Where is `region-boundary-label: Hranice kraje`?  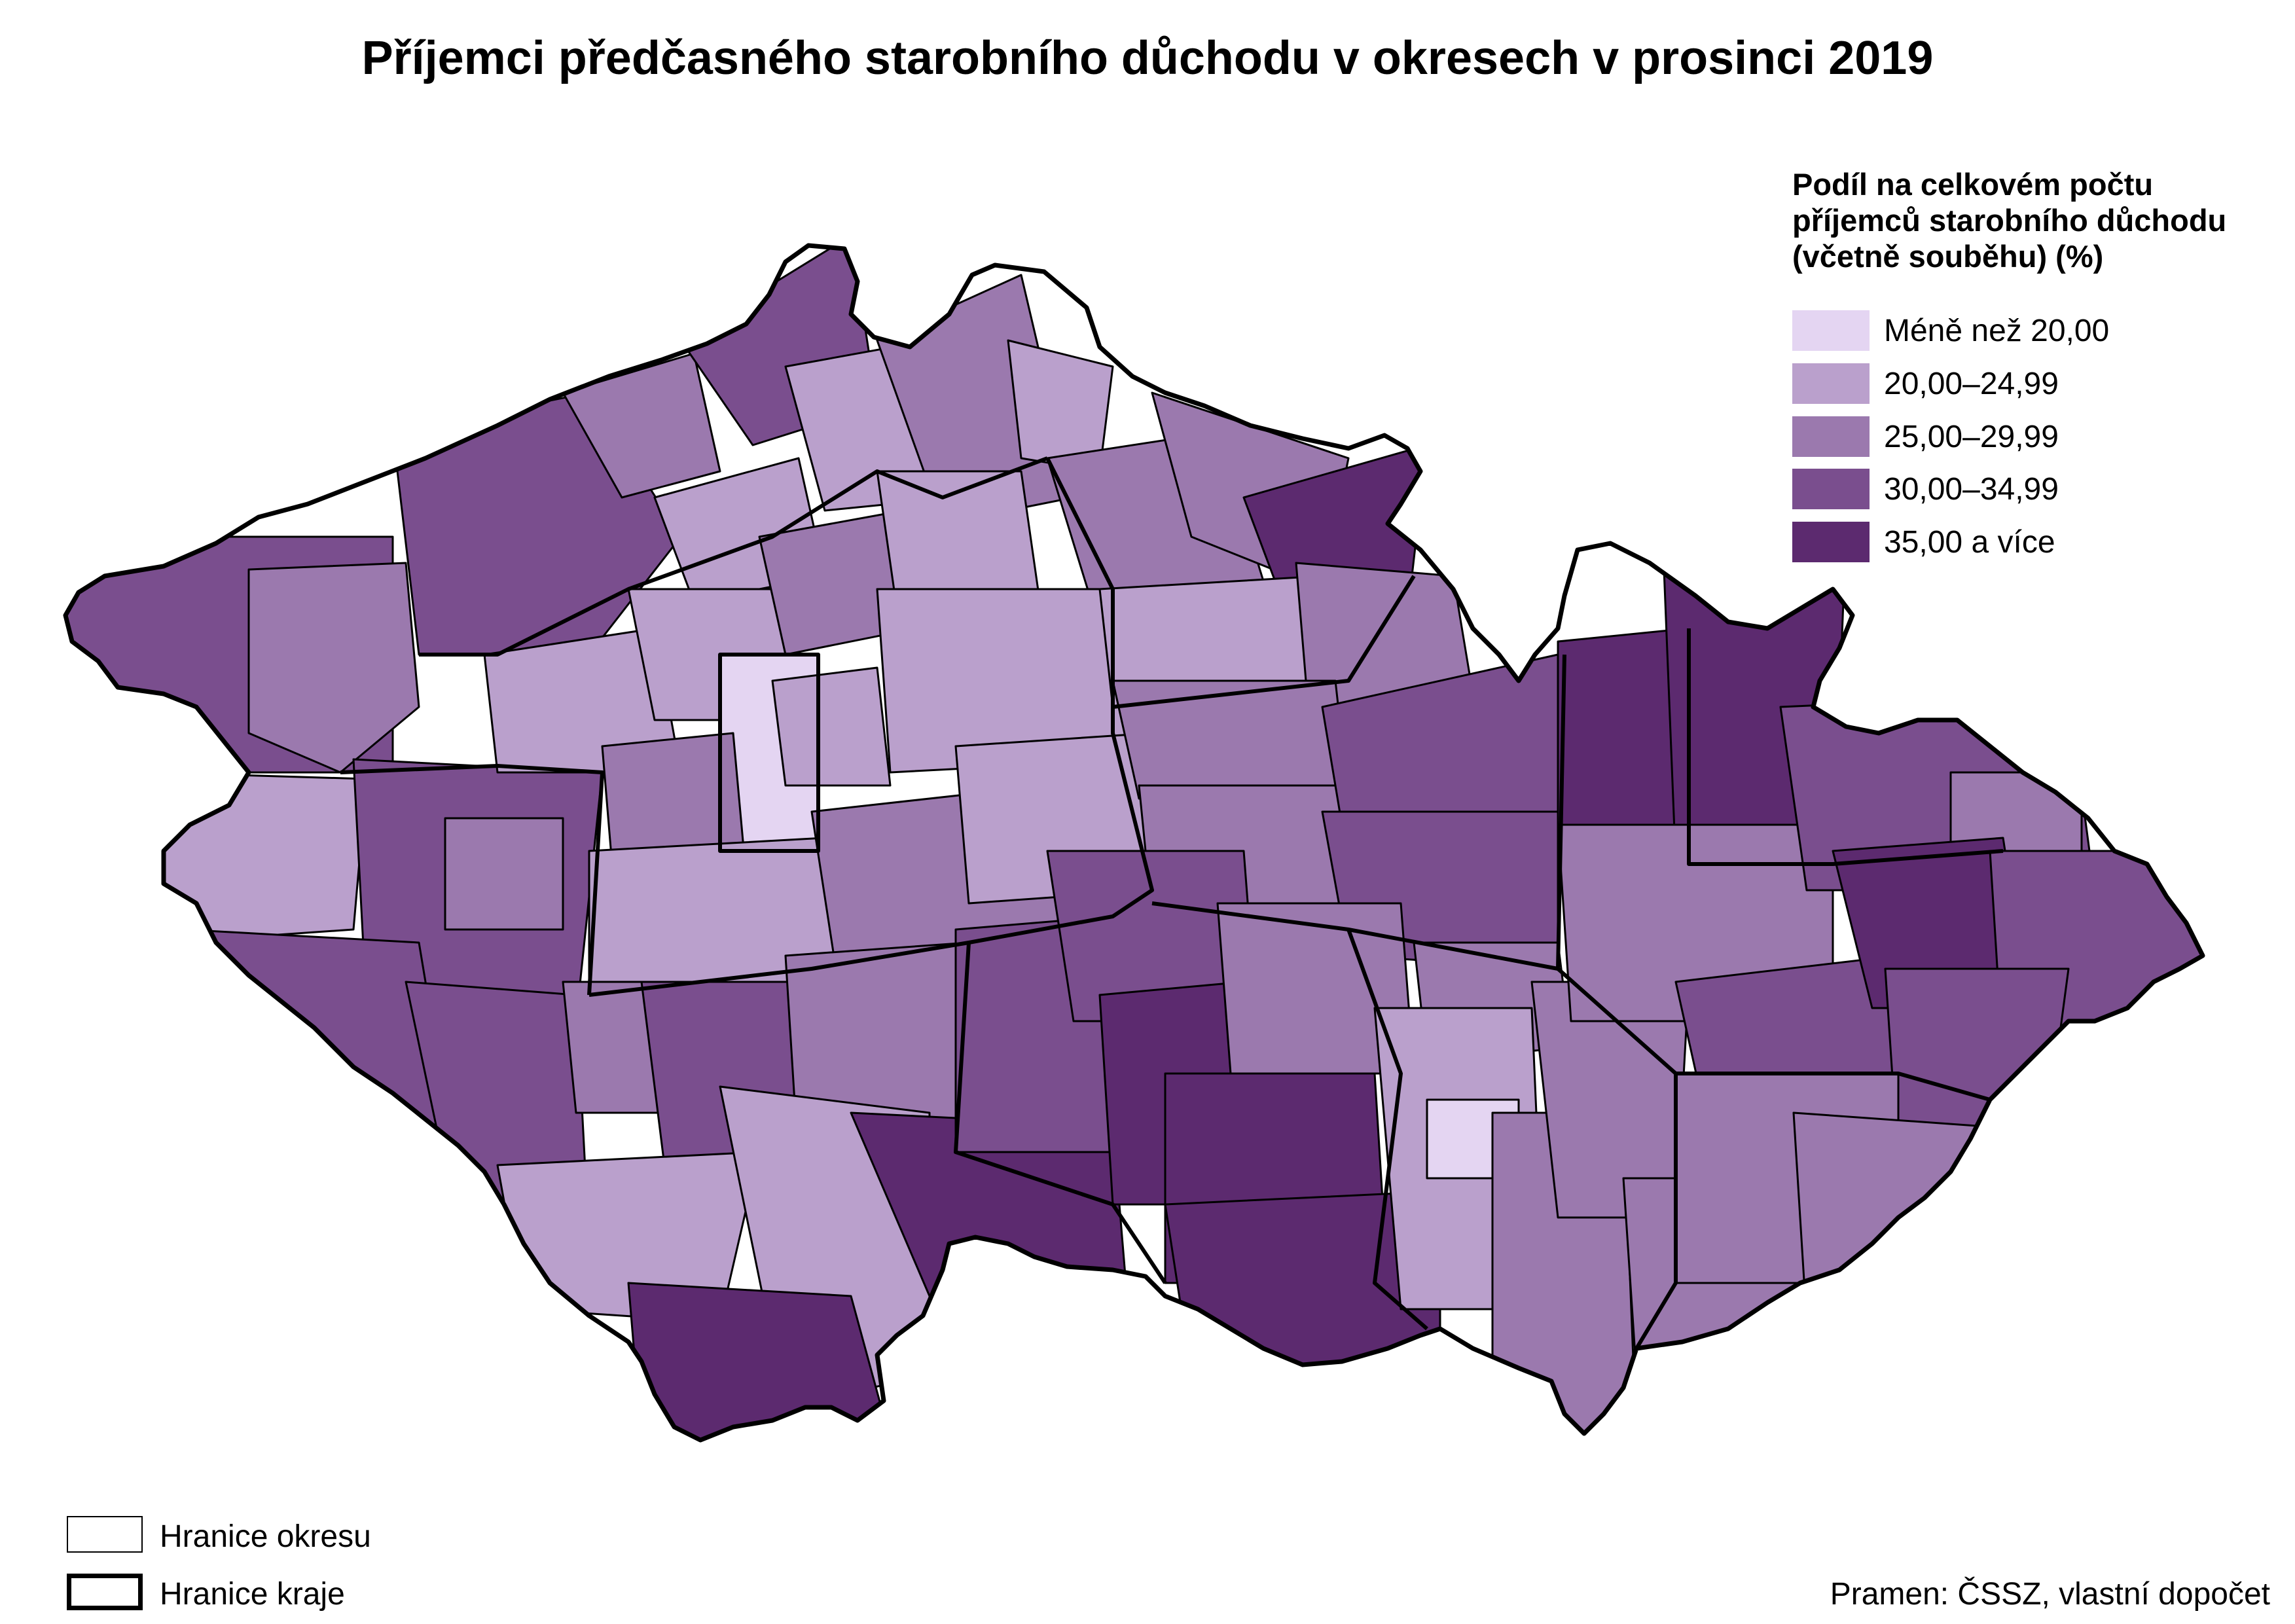 region-boundary-label: Hranice kraje is located at coordinates (253, 1594).